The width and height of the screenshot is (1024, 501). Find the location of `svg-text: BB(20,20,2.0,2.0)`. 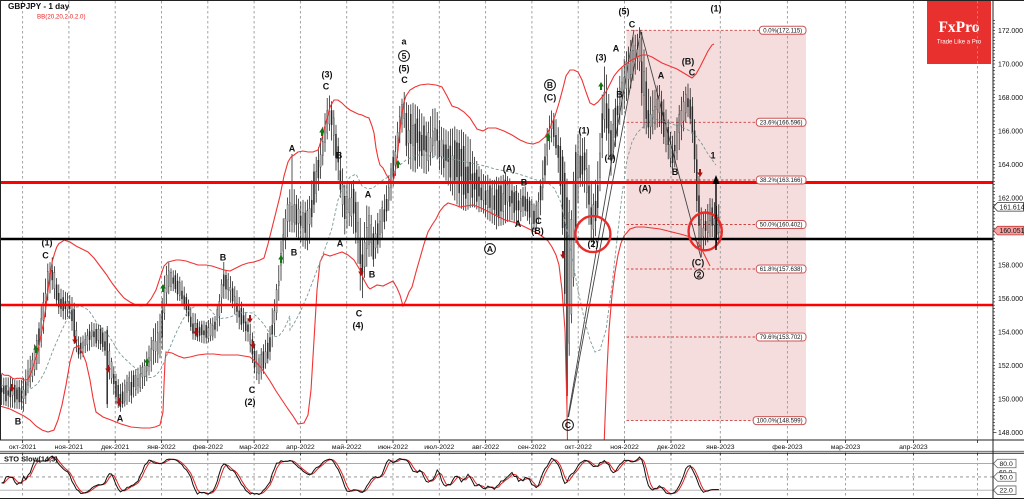

svg-text: BB(20,20,2.0,2.0) is located at coordinates (61, 16).